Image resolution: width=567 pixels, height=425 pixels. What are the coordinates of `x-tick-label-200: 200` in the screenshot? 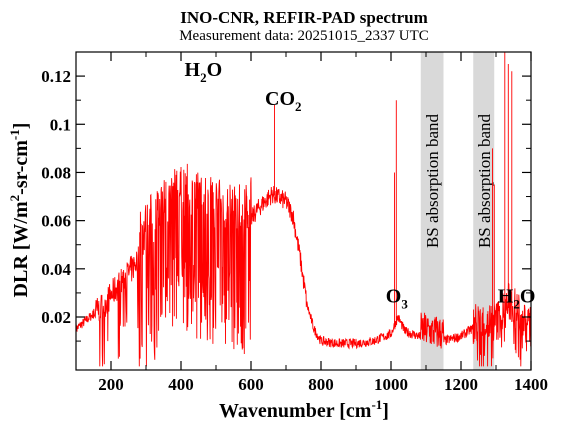 It's located at (111, 384).